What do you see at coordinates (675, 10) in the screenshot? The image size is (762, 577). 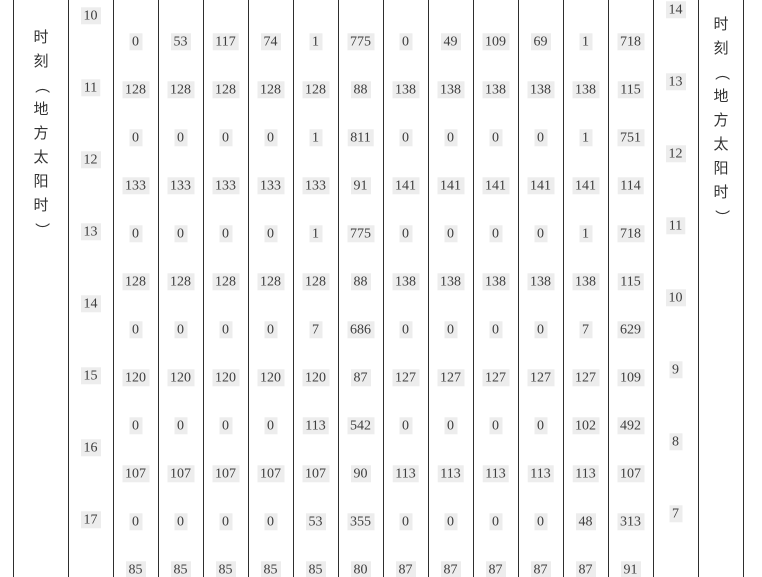 I see `right-hour-label: 14` at bounding box center [675, 10].